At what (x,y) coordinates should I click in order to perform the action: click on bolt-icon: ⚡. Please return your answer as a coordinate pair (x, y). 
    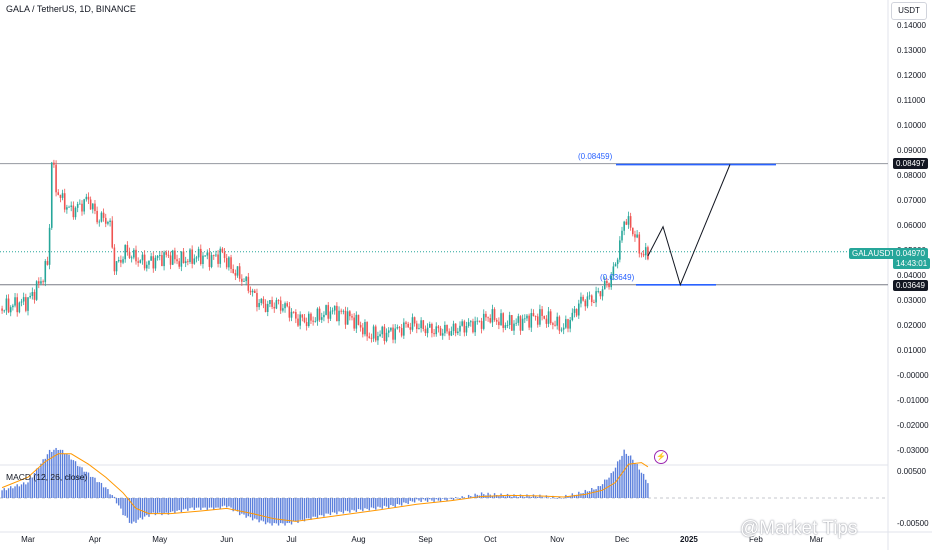
    Looking at the image, I should click on (661, 457).